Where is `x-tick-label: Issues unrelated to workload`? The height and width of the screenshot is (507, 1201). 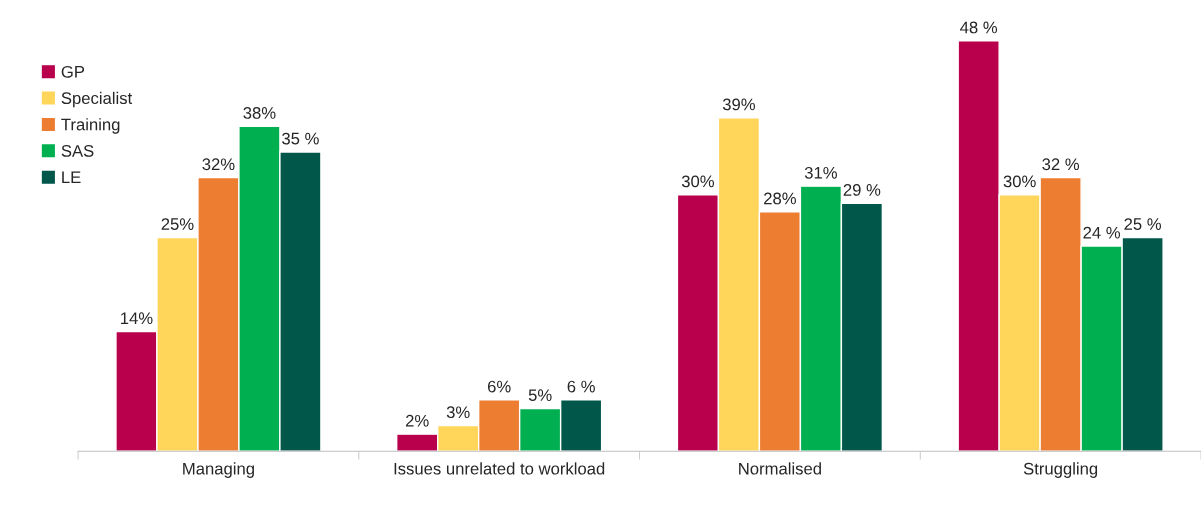 x-tick-label: Issues unrelated to workload is located at coordinates (499, 468).